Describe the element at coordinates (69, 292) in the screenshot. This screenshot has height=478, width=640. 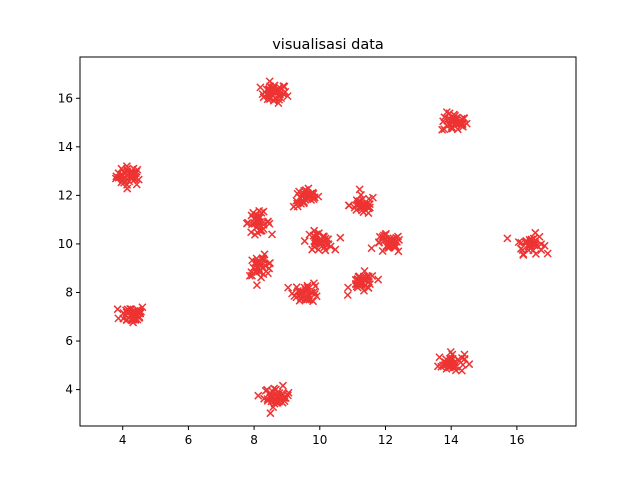
I see `y-tick-label: 8` at that location.